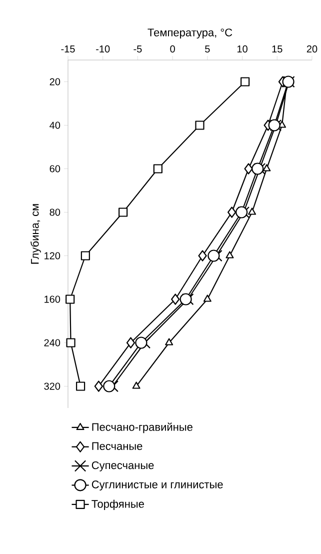 The width and height of the screenshot is (321, 554). What do you see at coordinates (142, 428) in the screenshot?
I see `legend-label: Песчано-гравийные` at bounding box center [142, 428].